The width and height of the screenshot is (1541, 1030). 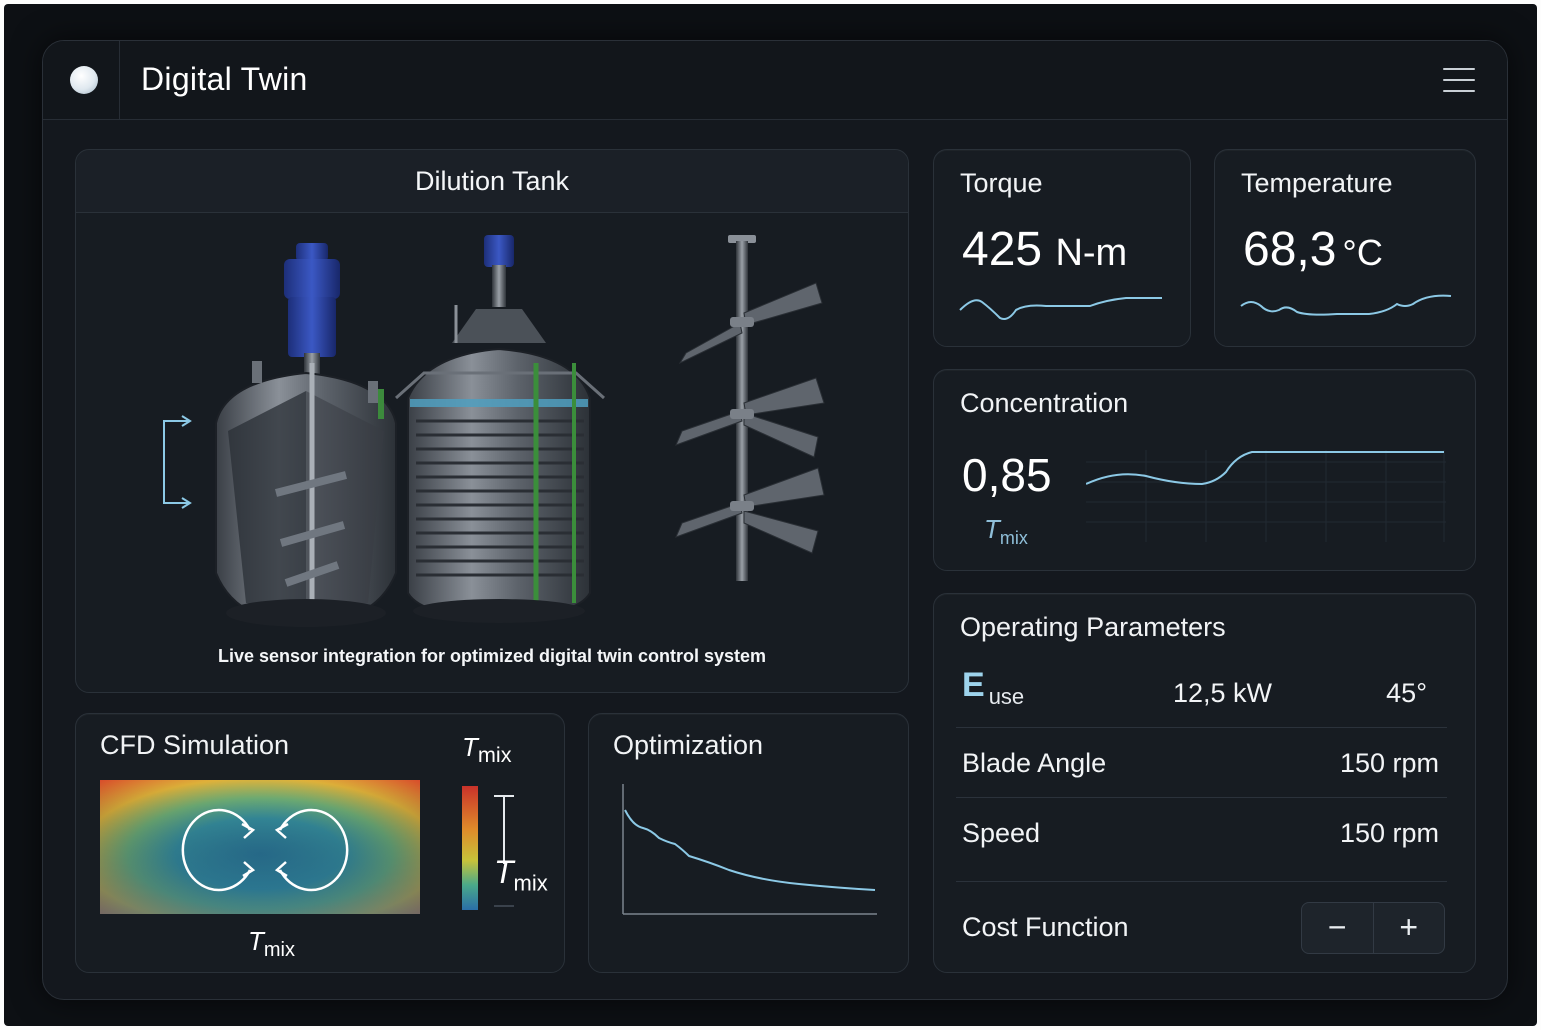 What do you see at coordinates (1091, 253) in the screenshot?
I see `torque-unit: N-m` at bounding box center [1091, 253].